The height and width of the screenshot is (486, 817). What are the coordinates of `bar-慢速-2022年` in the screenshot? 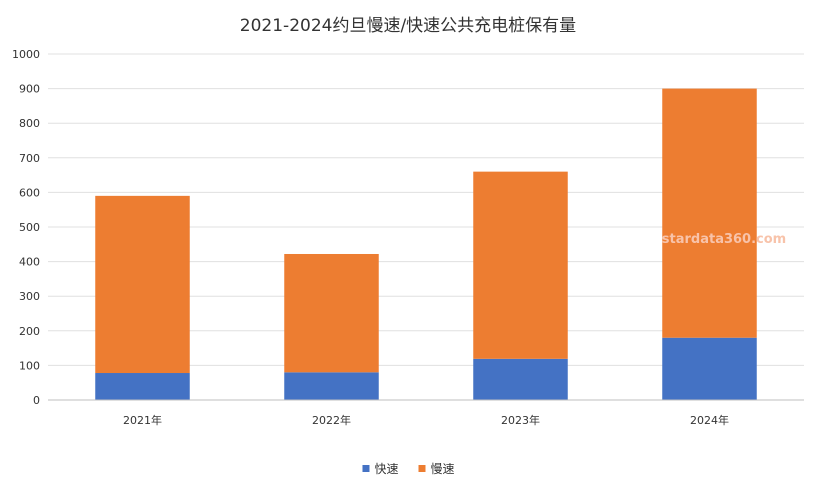 It's located at (331, 313).